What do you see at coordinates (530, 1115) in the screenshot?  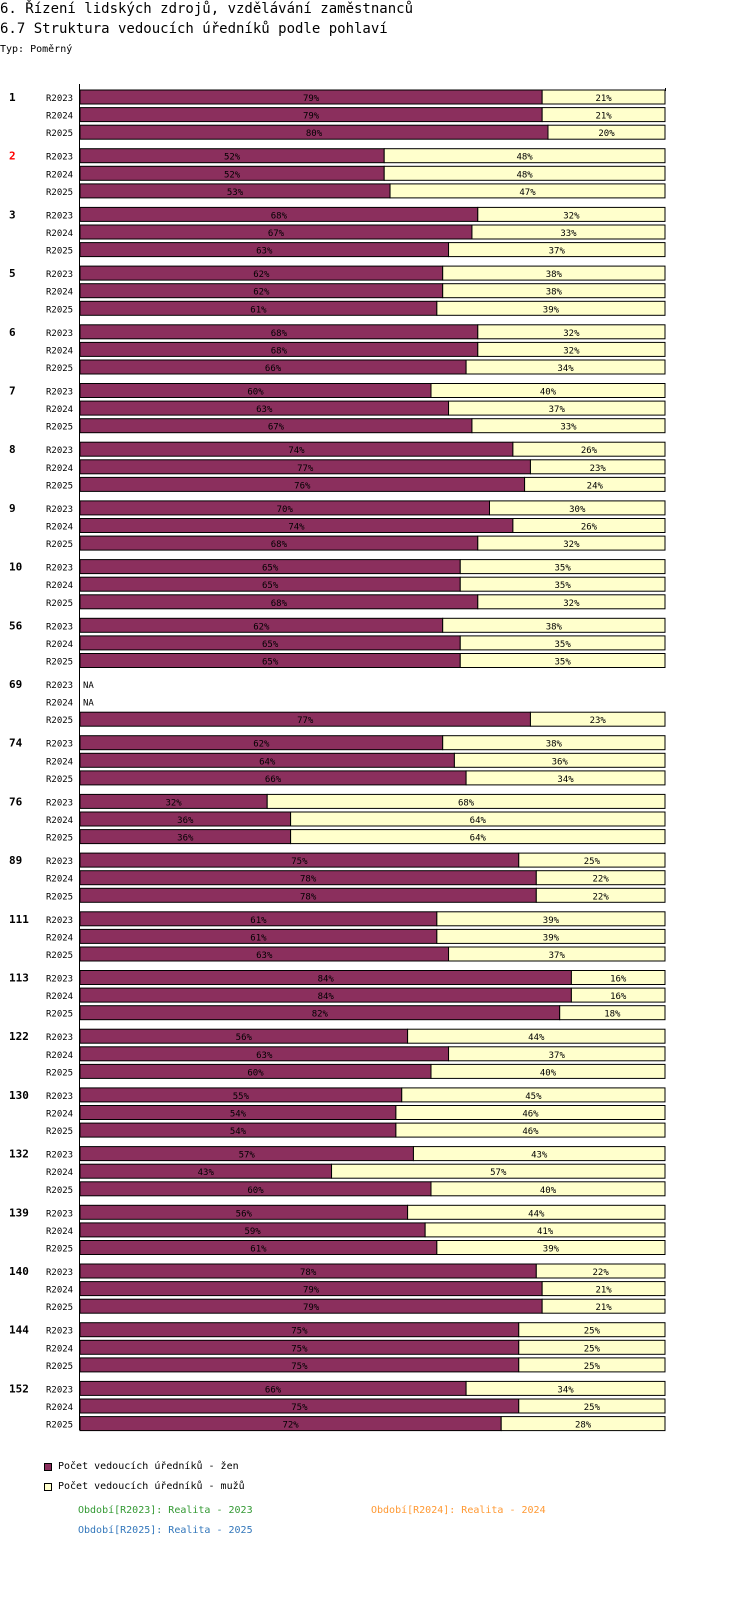 I see `data-label-men: 46%` at bounding box center [530, 1115].